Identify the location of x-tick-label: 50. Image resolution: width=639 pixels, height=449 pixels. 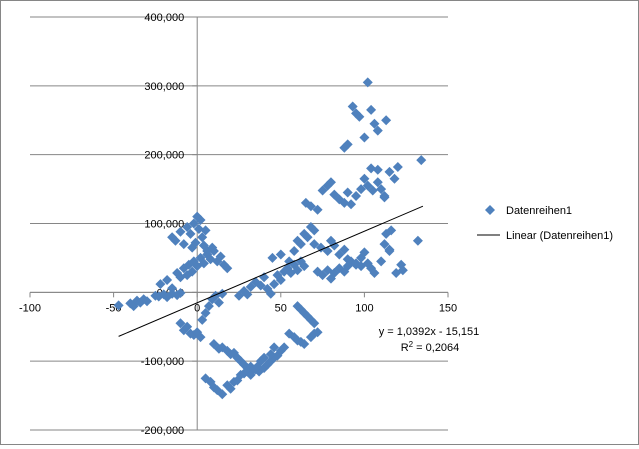
(281, 308).